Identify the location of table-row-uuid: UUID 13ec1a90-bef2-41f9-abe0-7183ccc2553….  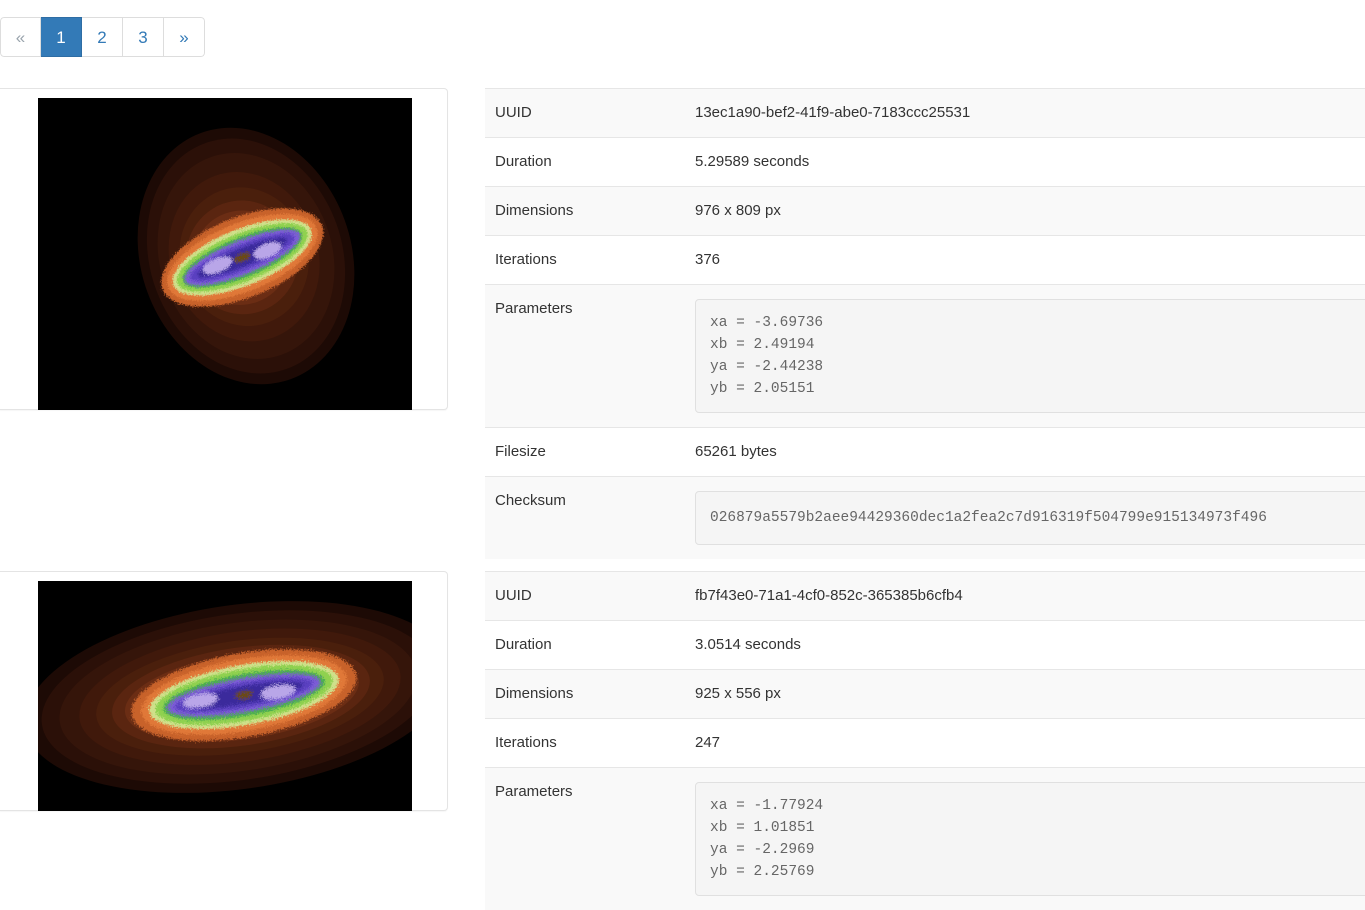
(925, 113).